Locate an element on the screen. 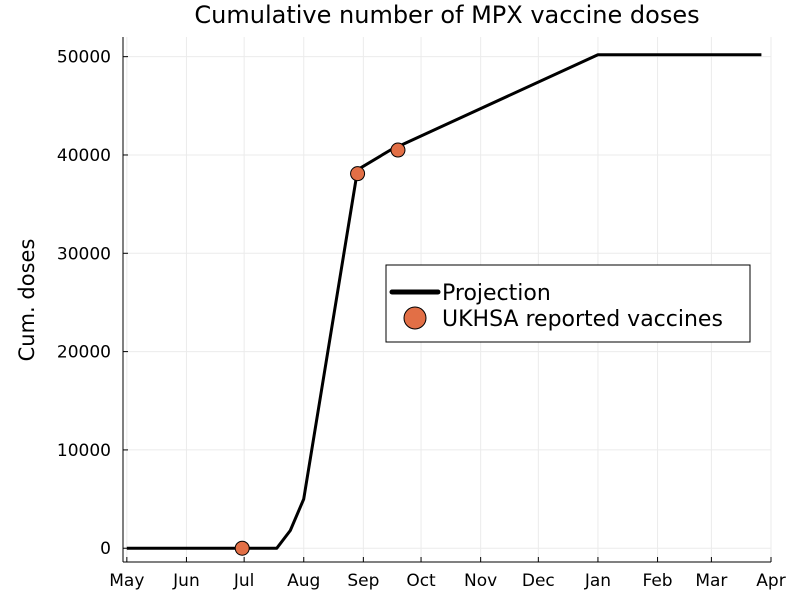  x-tick-label: May is located at coordinates (126, 581).